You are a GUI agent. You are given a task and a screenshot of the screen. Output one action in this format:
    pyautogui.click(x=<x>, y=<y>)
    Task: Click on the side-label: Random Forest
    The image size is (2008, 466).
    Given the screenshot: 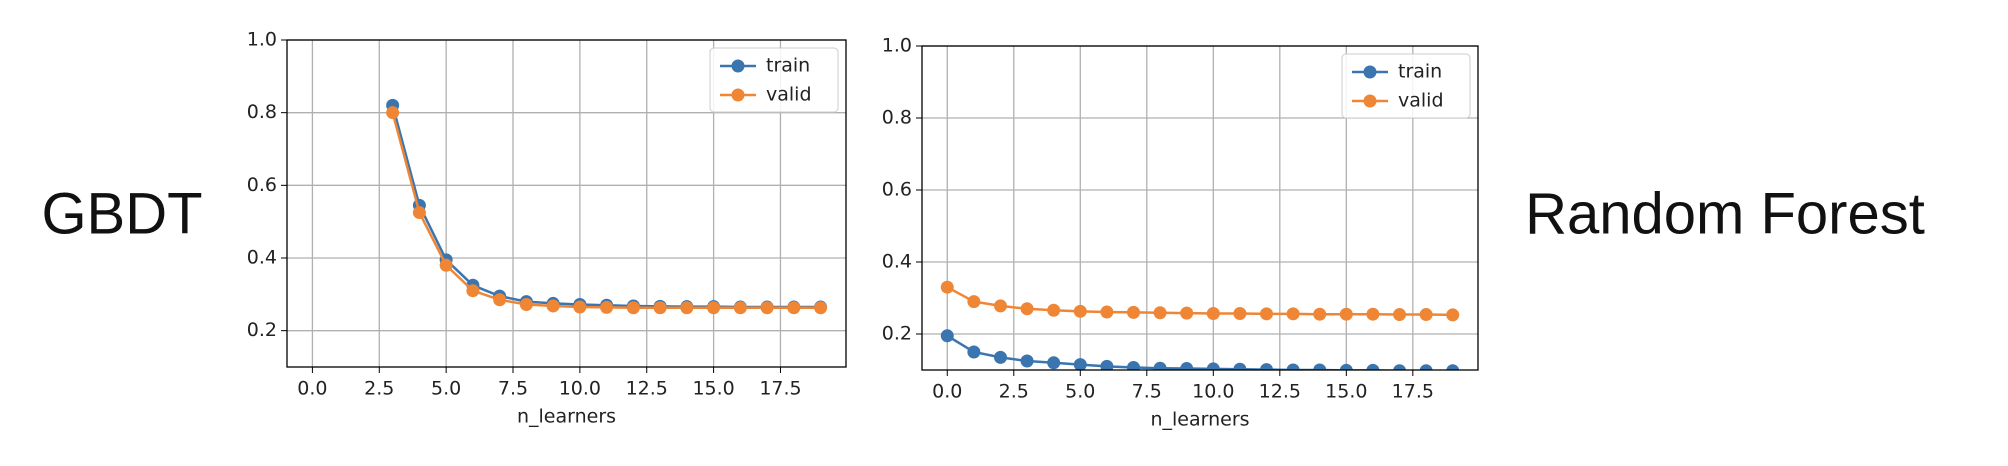 What is the action you would take?
    pyautogui.click(x=1725, y=213)
    